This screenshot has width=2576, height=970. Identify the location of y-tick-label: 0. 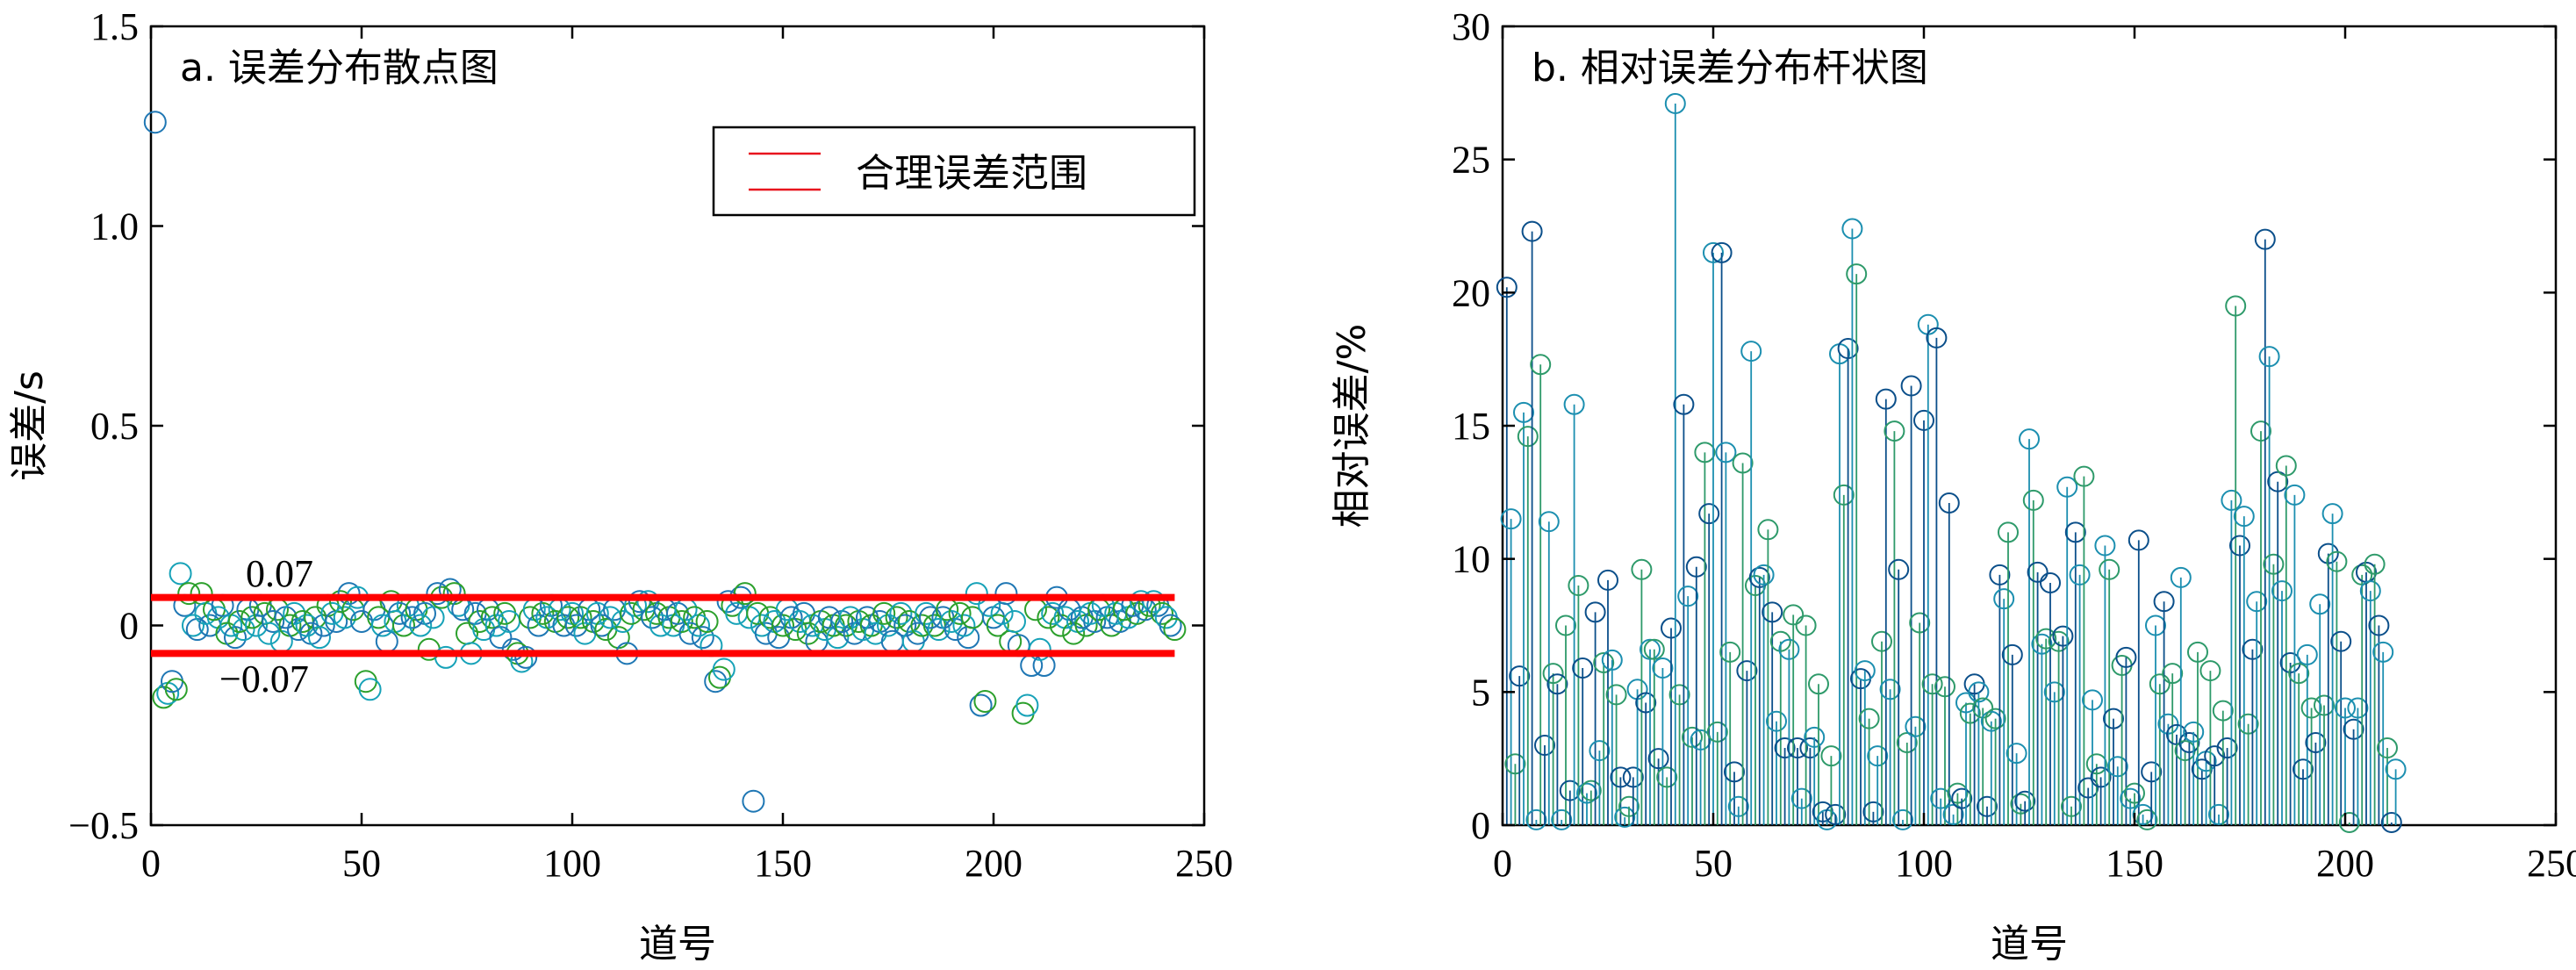
(129, 626).